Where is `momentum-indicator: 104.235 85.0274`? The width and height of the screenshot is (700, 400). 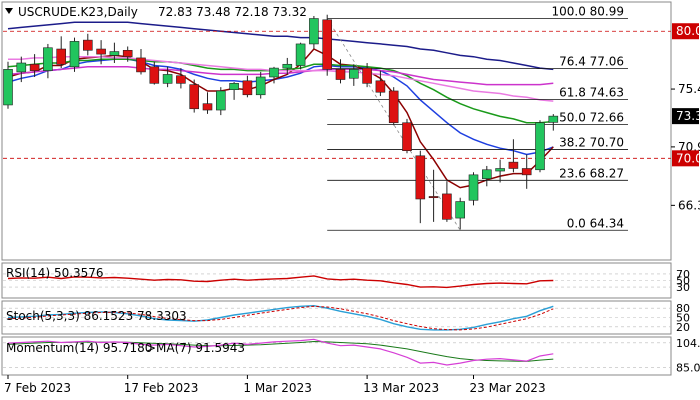 momentum-indicator: 104.235 85.0274 is located at coordinates (351, 356).